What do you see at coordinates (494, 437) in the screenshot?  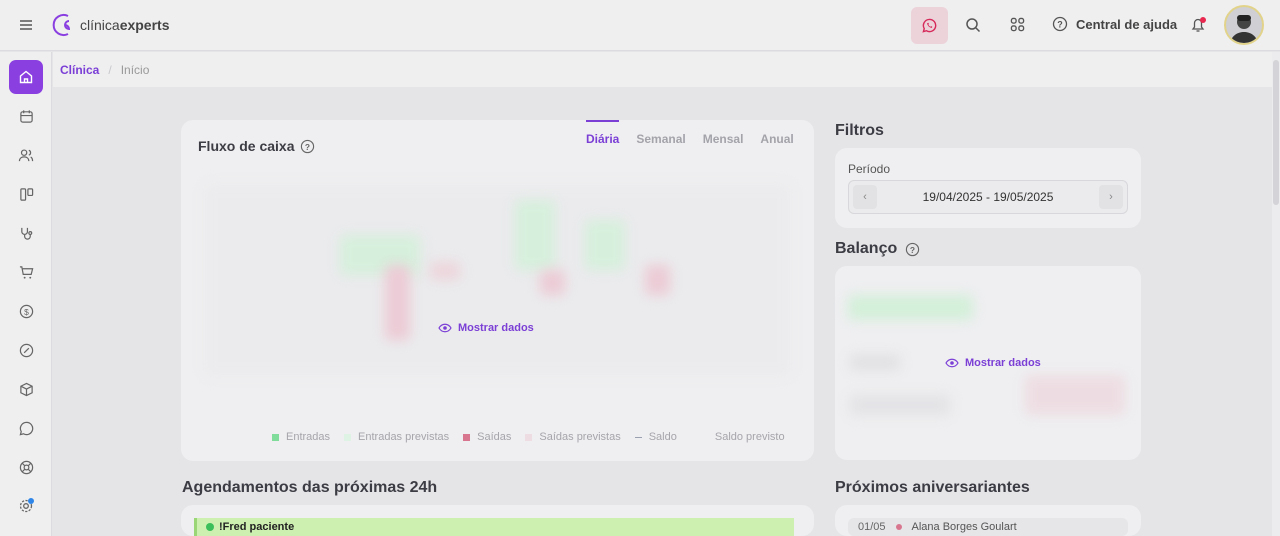 I see `legend-label: Saídas` at bounding box center [494, 437].